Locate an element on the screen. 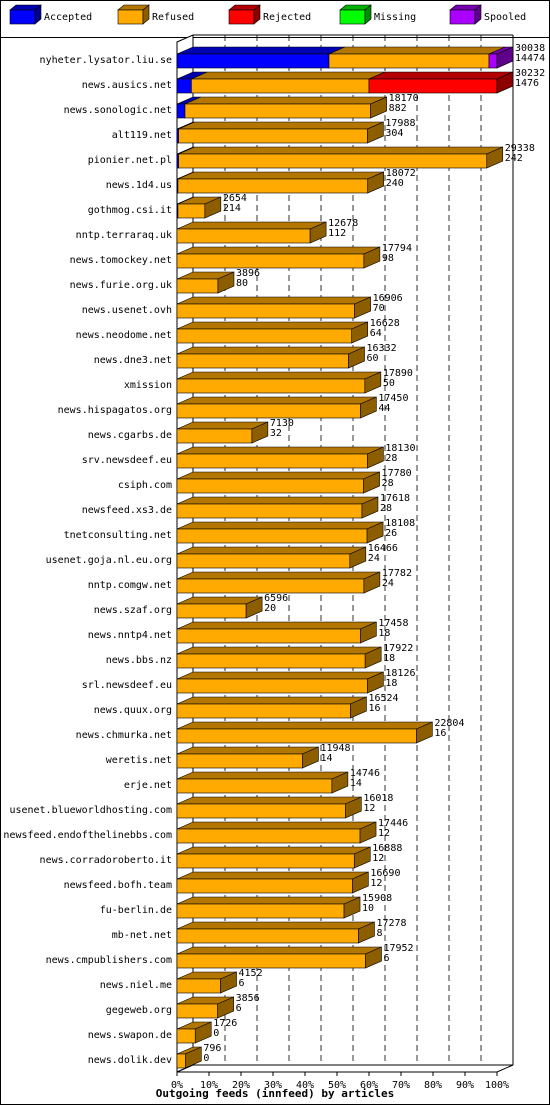 This screenshot has height=1105, width=550. spooled-count: 112 is located at coordinates (337, 233).